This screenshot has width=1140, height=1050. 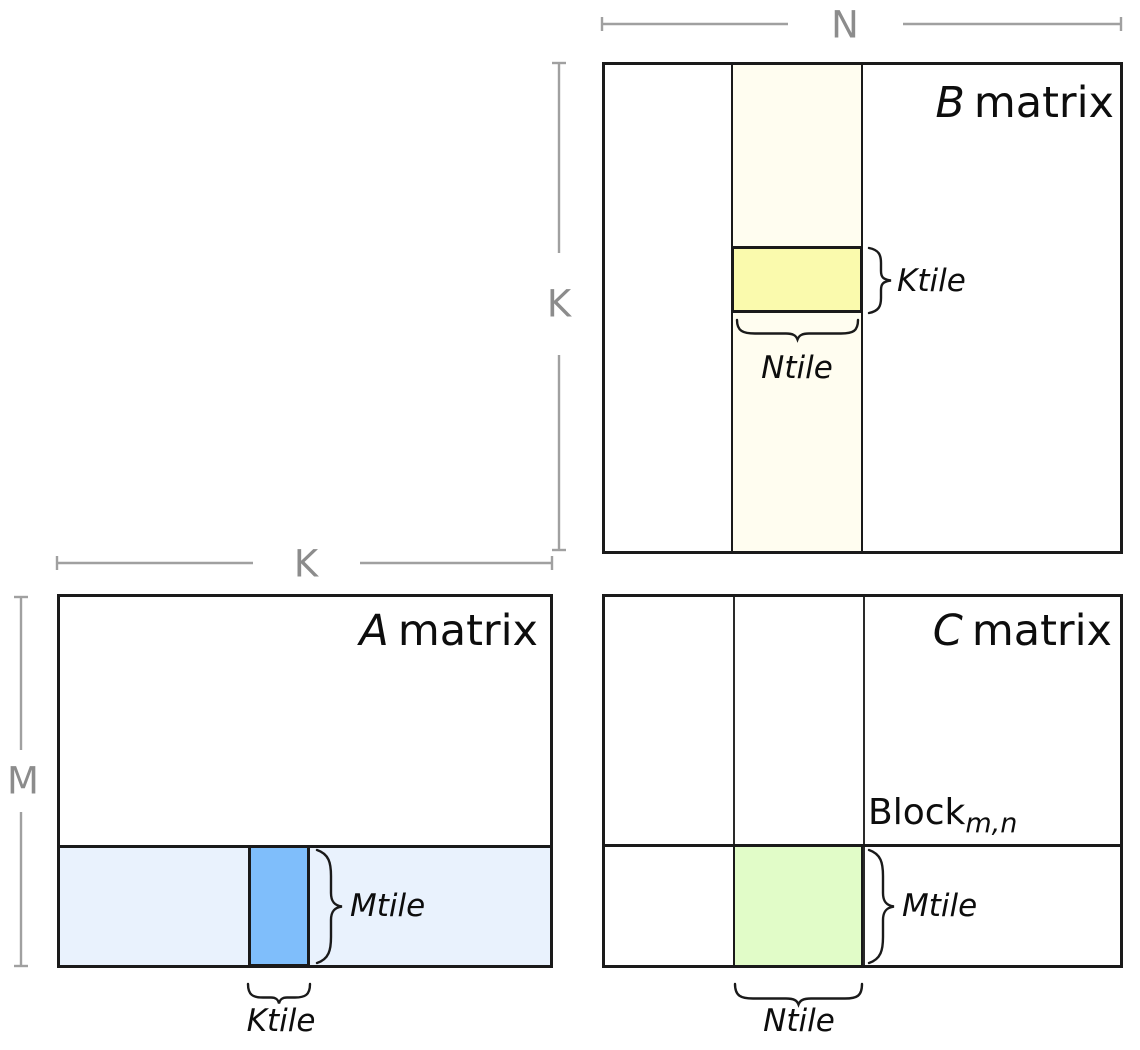 What do you see at coordinates (991, 823) in the screenshot?
I see `c-block-subscript: m,n` at bounding box center [991, 823].